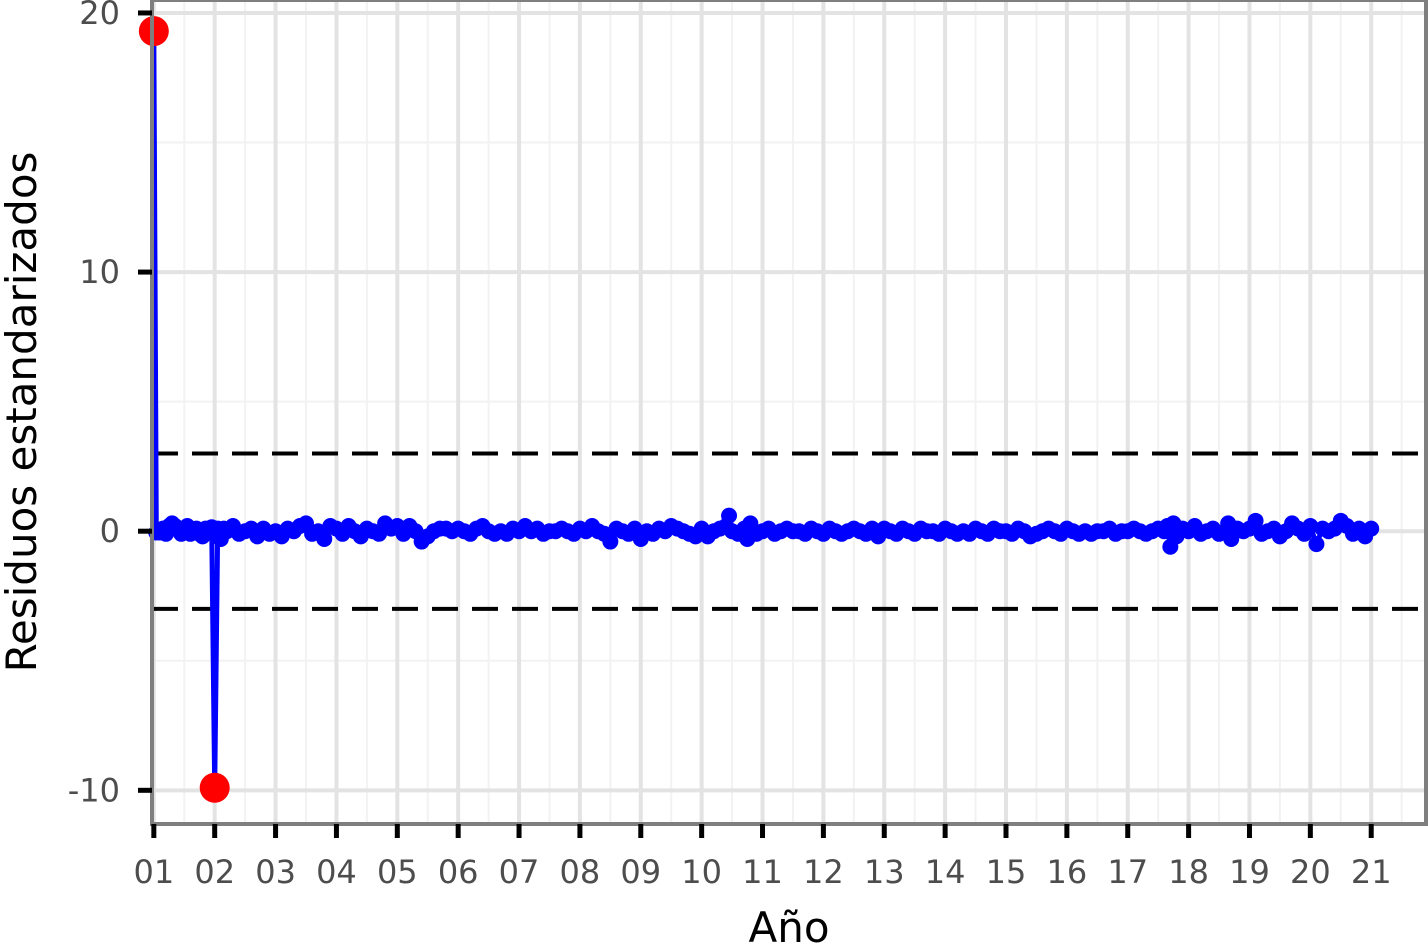  Describe the element at coordinates (823, 872) in the screenshot. I see `x-tick-label: 12` at that location.